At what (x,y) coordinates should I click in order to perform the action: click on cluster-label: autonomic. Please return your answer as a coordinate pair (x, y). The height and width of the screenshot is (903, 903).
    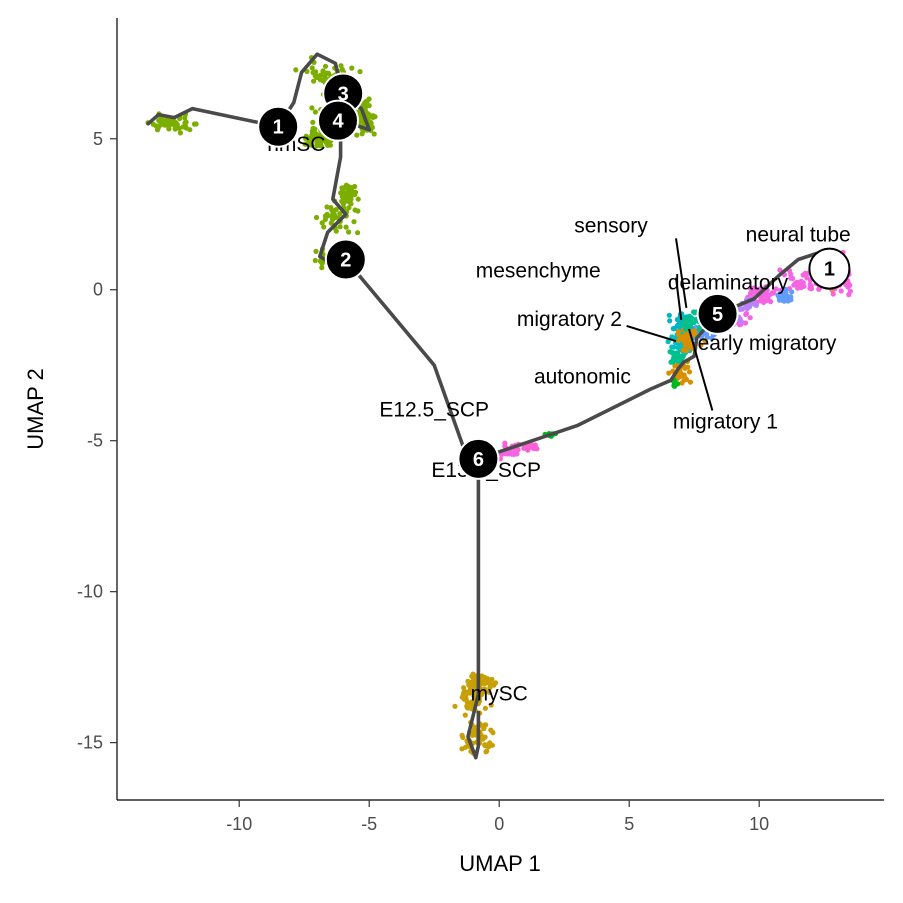
    Looking at the image, I should click on (582, 376).